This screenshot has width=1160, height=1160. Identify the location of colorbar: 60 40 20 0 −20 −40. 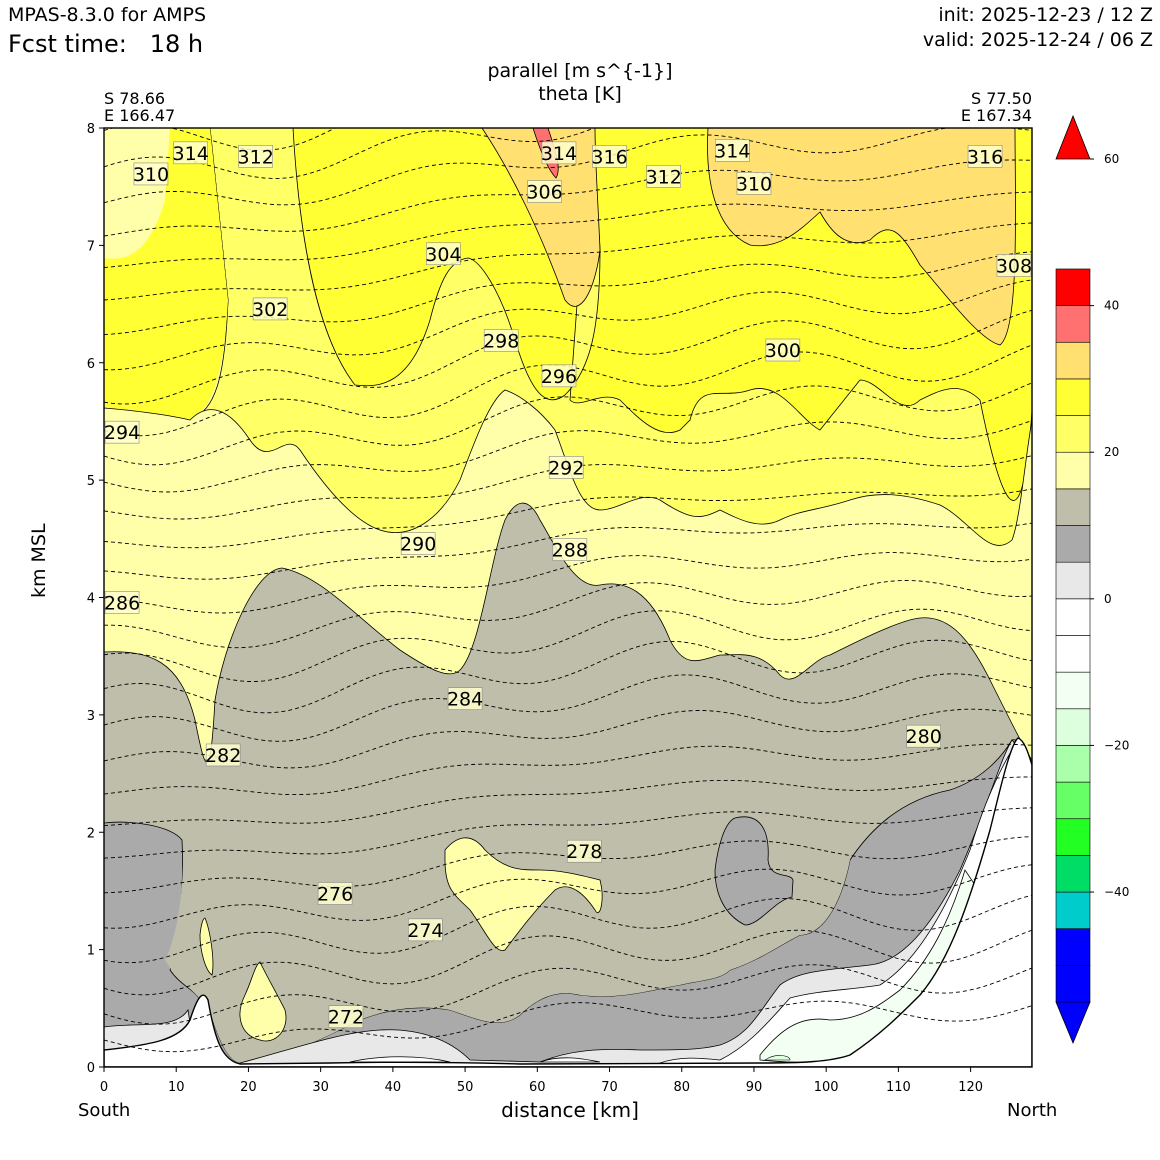
(1092, 579).